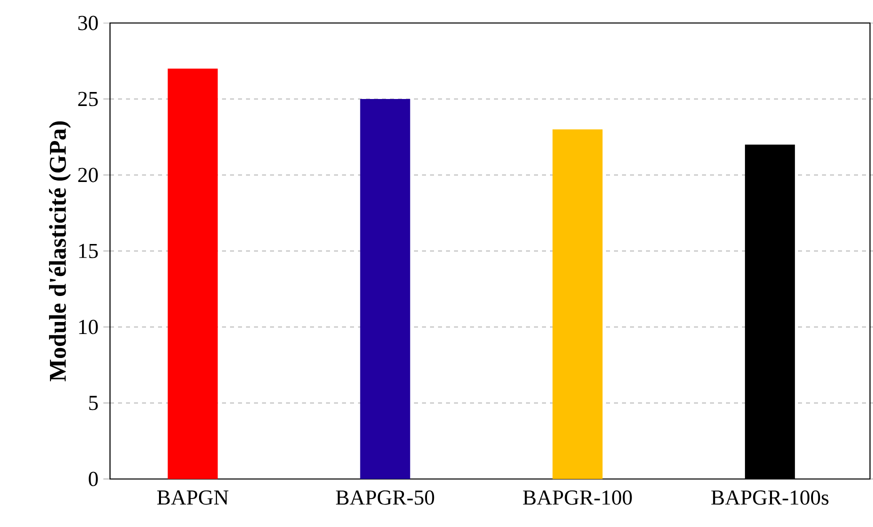  Describe the element at coordinates (192, 497) in the screenshot. I see `x-tick-label: BAPGN` at that location.